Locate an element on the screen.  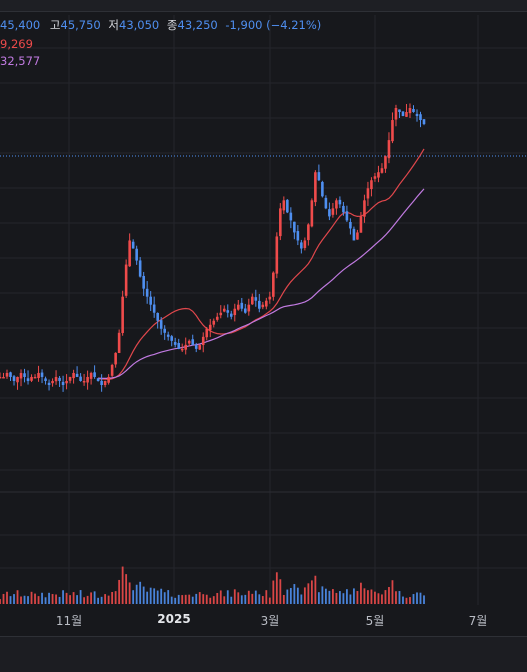
open-value: 45,400 is located at coordinates (20, 25).